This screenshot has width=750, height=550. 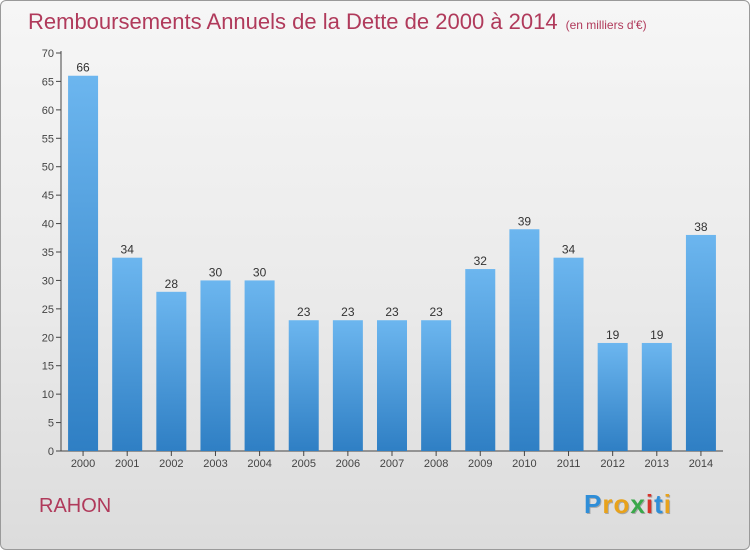 I want to click on y-tick-label: 30, so click(x=48, y=281).